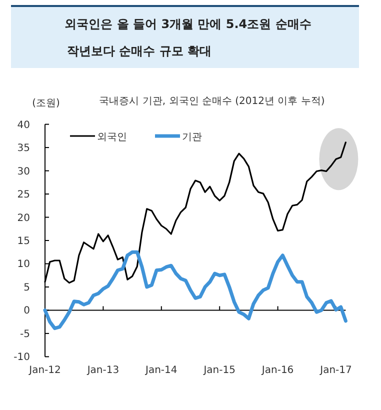  Describe the element at coordinates (192, 137) in the screenshot. I see `legend-label: 기관` at that location.